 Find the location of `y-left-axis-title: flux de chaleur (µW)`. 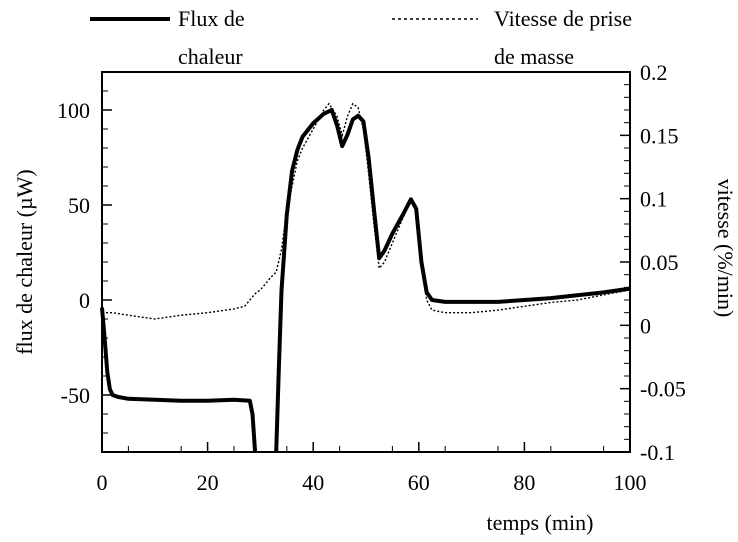

y-left-axis-title: flux de chaleur (µW) is located at coordinates (24, 262).